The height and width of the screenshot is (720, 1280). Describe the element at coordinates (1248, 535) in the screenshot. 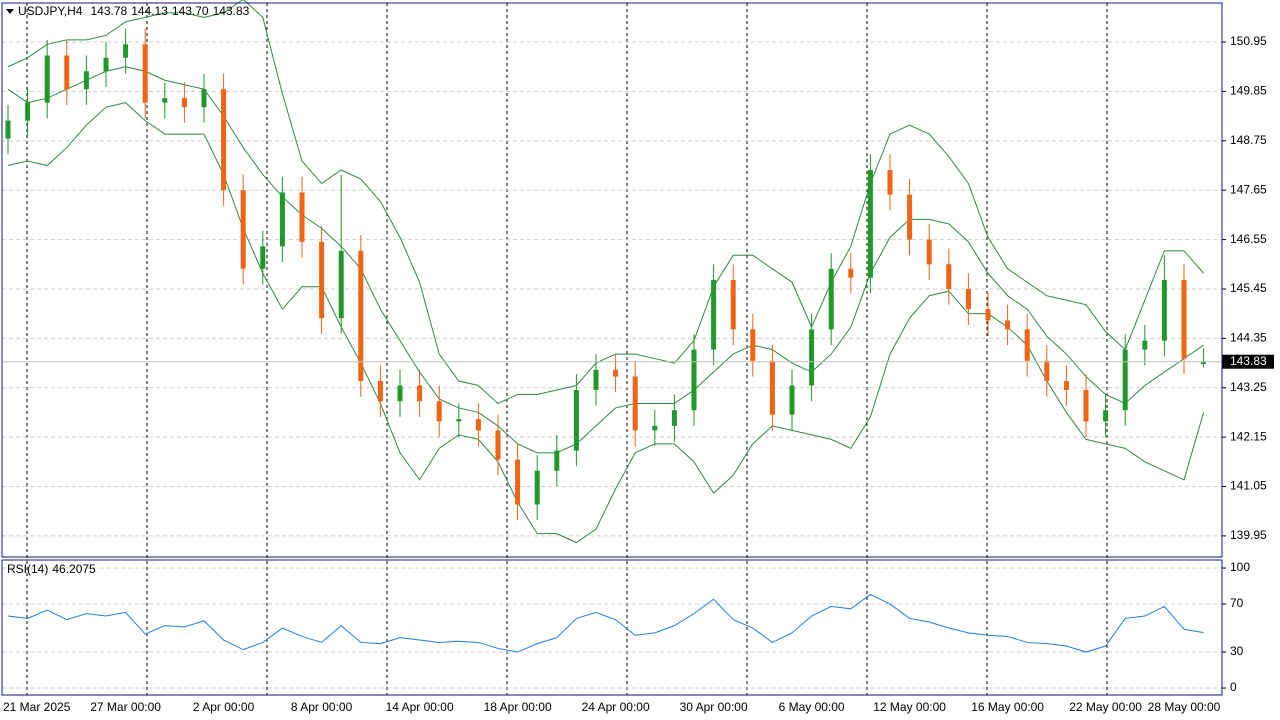

I see `y-tick-label: 139.95` at that location.